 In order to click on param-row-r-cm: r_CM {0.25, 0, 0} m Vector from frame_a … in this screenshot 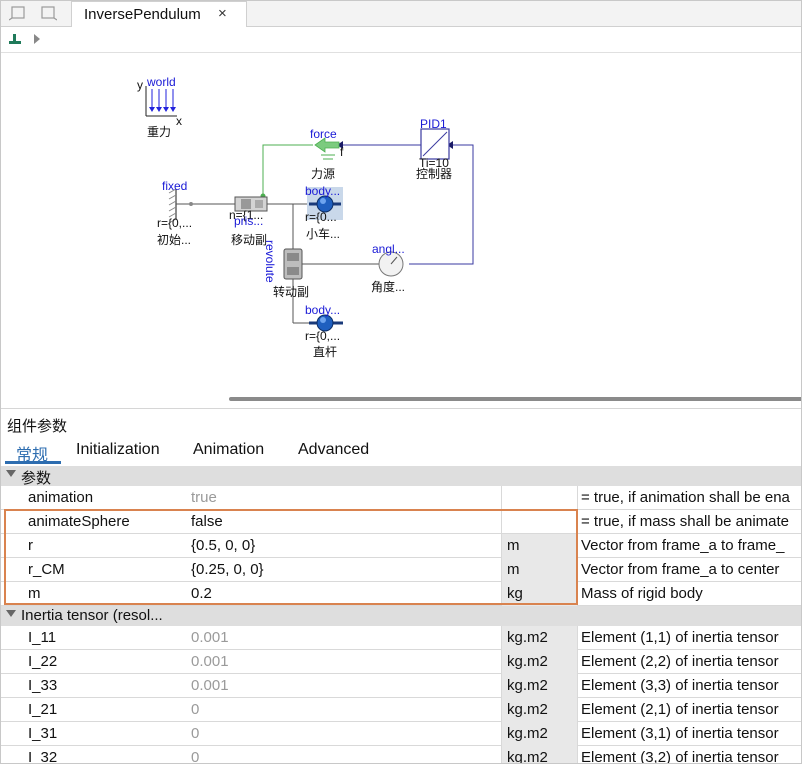, I will do `click(401, 570)`.